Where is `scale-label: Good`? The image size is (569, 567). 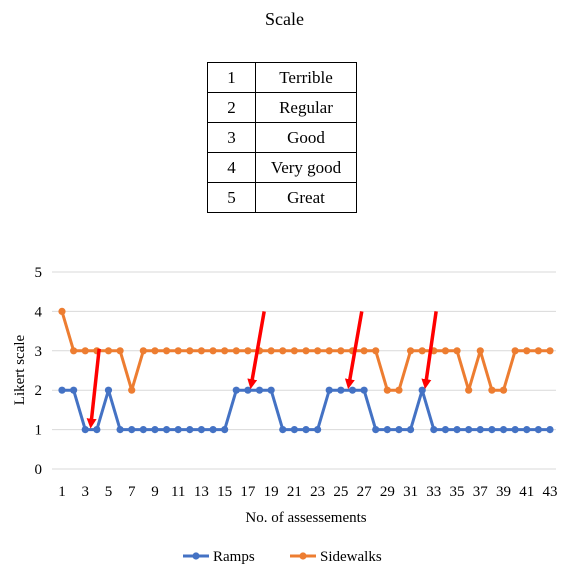 scale-label: Good is located at coordinates (306, 137).